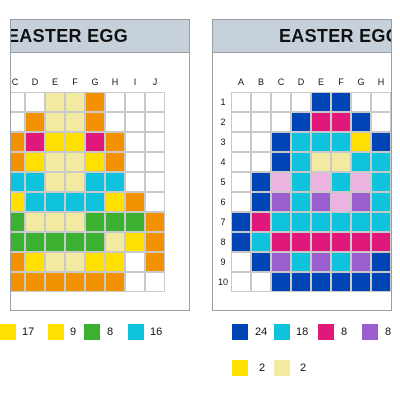  Describe the element at coordinates (223, 162) in the screenshot. I see `right-row-label: 4` at that location.